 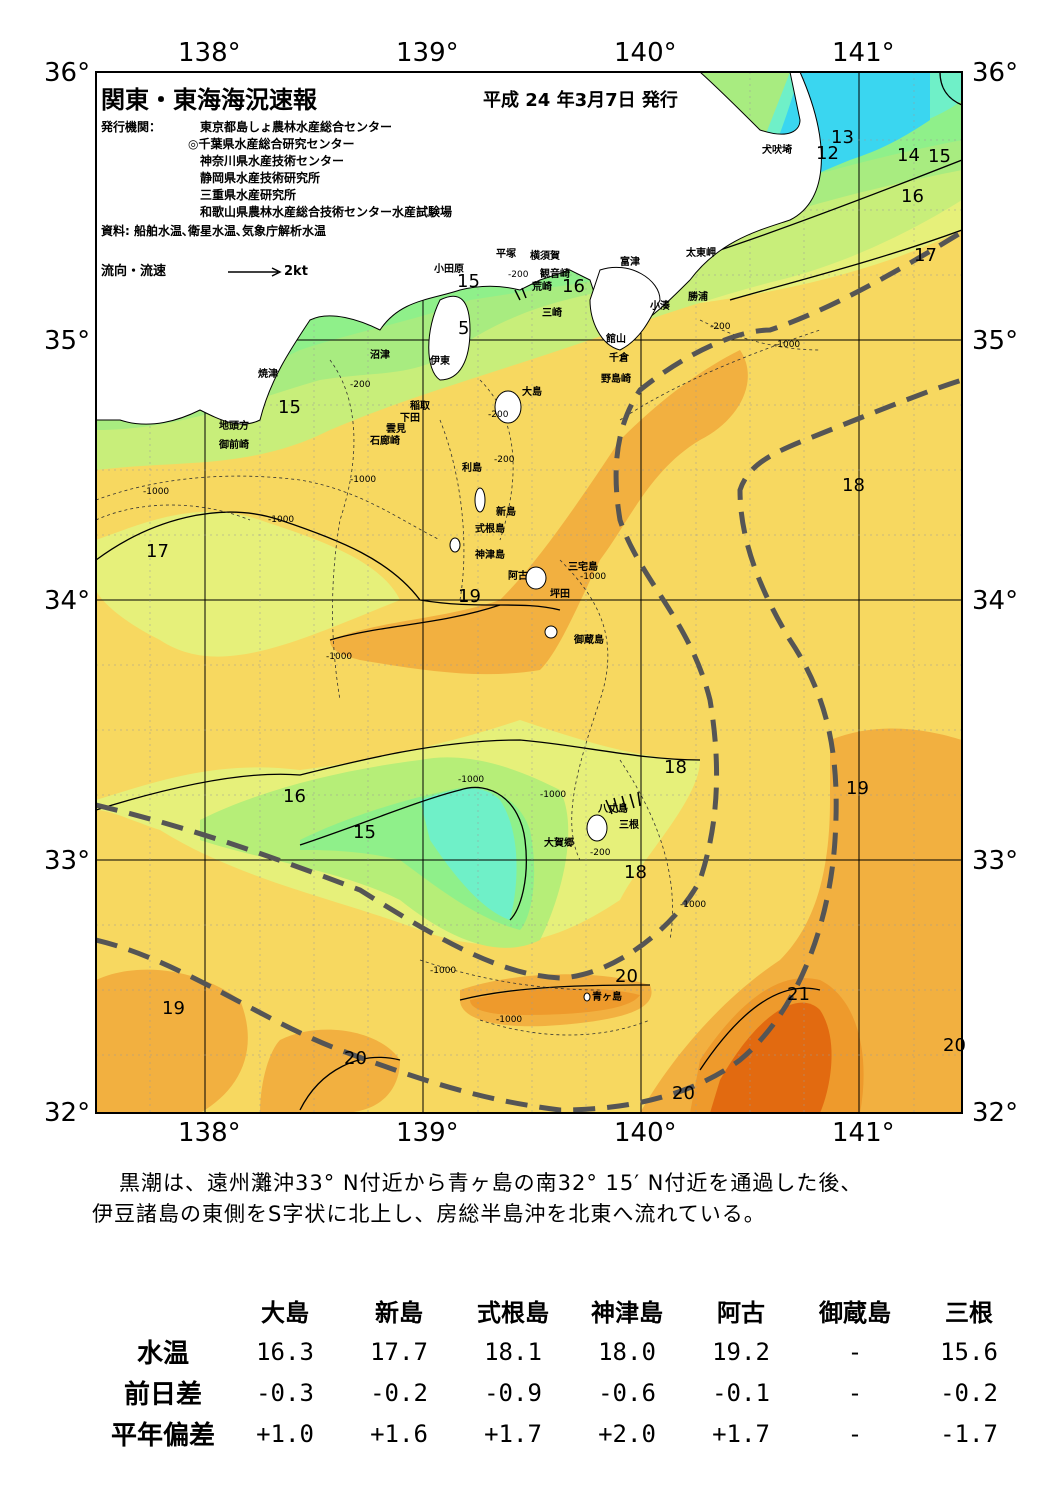 What do you see at coordinates (285, 1433) in the screenshot?
I see `table-cell: +1.0` at bounding box center [285, 1433].